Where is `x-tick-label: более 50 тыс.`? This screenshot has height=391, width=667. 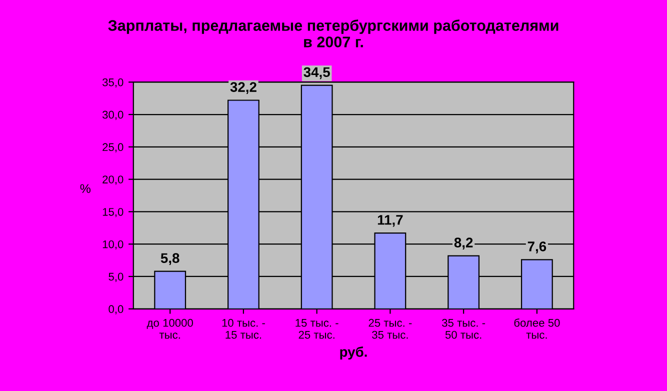
x-tick-label: более 50 тыс. is located at coordinates (537, 328).